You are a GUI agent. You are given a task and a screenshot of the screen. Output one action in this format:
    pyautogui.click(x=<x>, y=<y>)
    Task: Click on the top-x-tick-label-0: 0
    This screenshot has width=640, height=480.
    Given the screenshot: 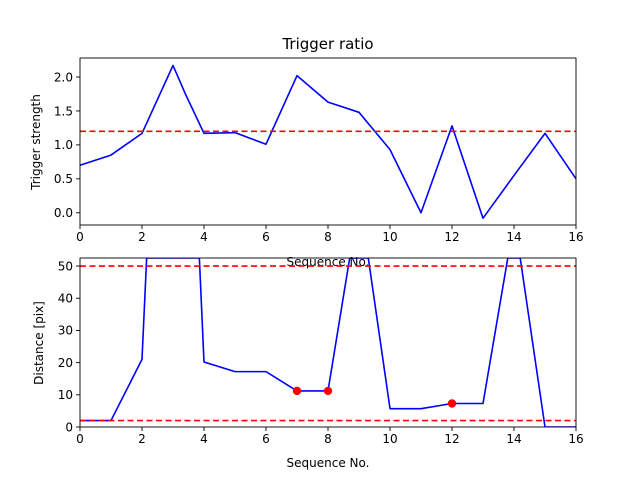 What is the action you would take?
    pyautogui.click(x=80, y=237)
    